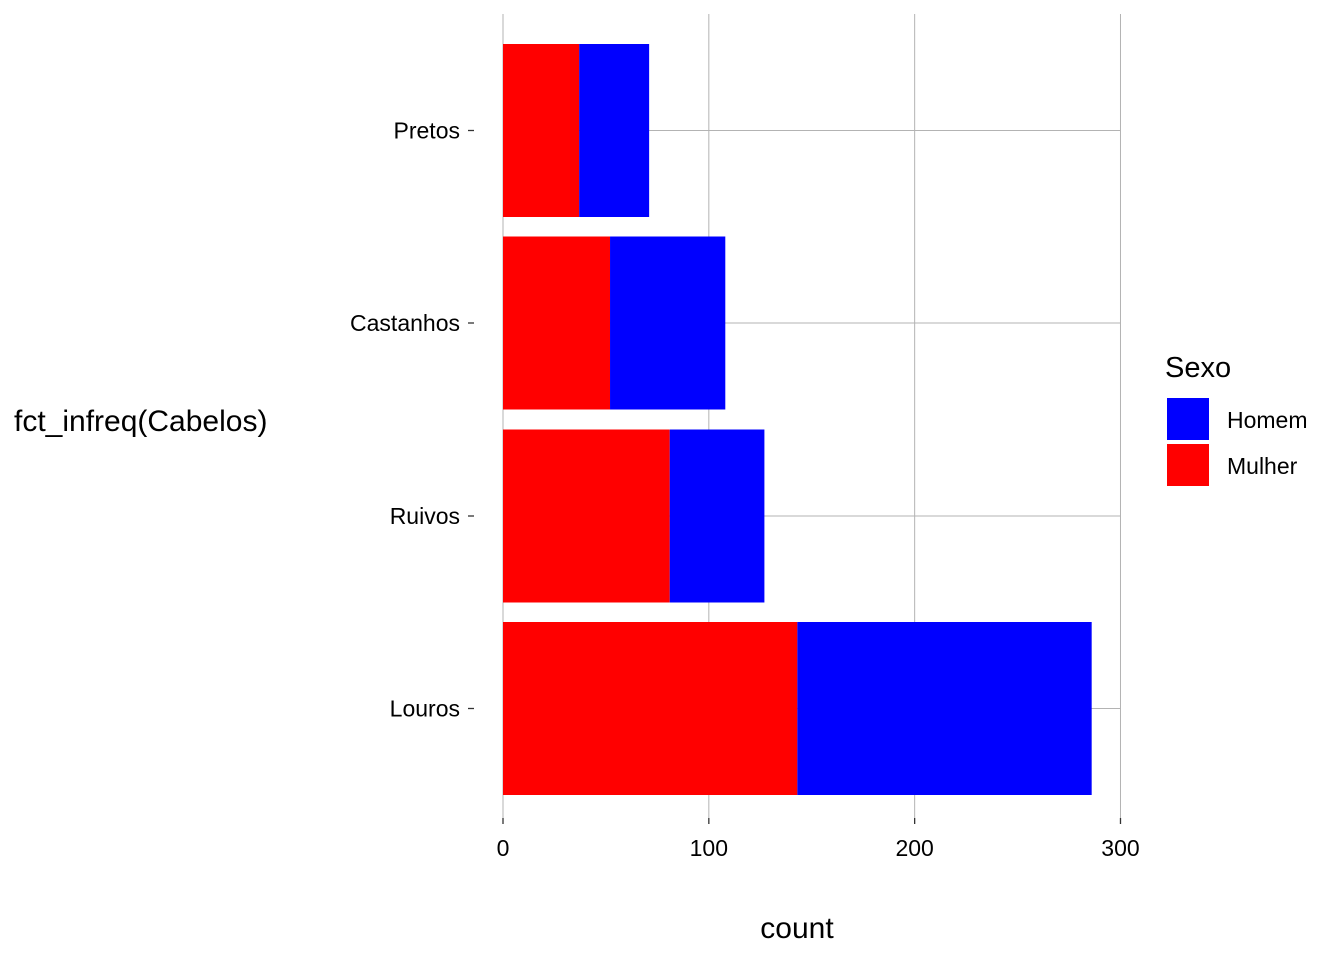  What do you see at coordinates (1188, 465) in the screenshot?
I see `legend-key-mulher` at bounding box center [1188, 465].